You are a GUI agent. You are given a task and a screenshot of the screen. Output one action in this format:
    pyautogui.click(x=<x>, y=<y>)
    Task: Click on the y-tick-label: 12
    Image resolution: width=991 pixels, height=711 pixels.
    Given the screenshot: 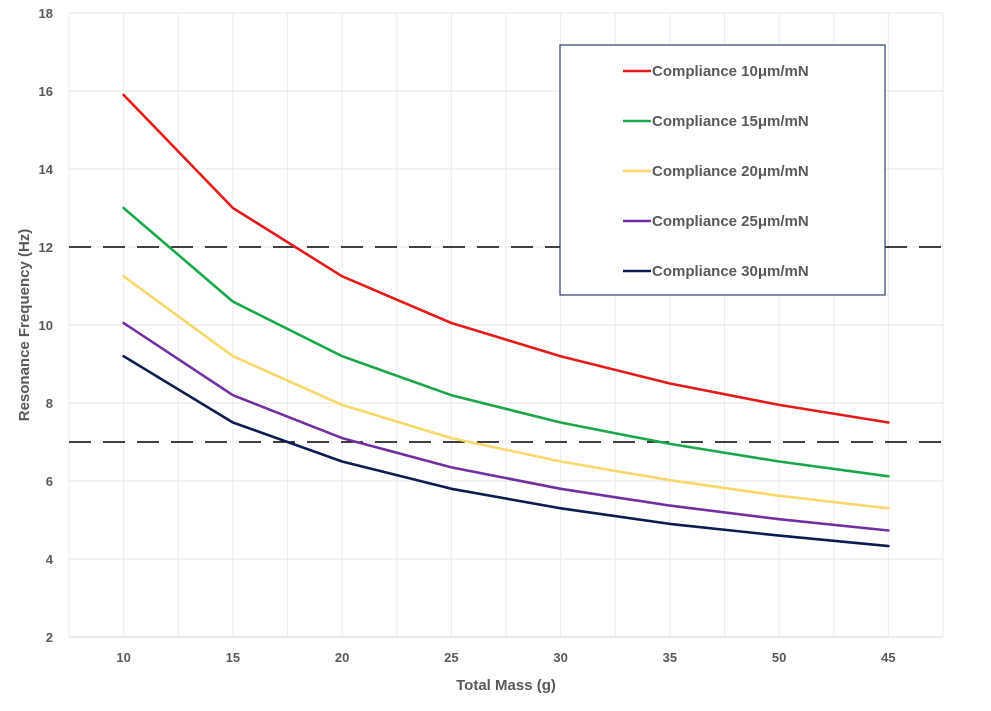 What is the action you would take?
    pyautogui.click(x=46, y=247)
    